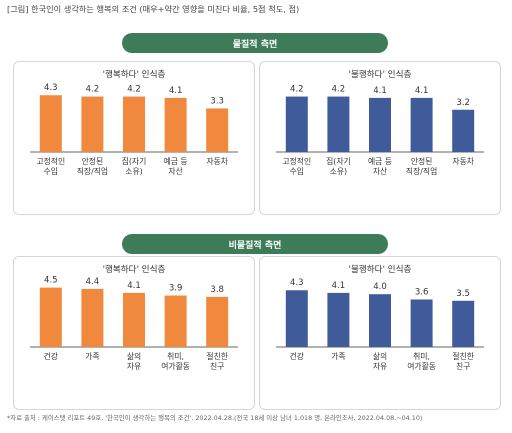  I want to click on category-label: 고정적인 수입, so click(50, 166).